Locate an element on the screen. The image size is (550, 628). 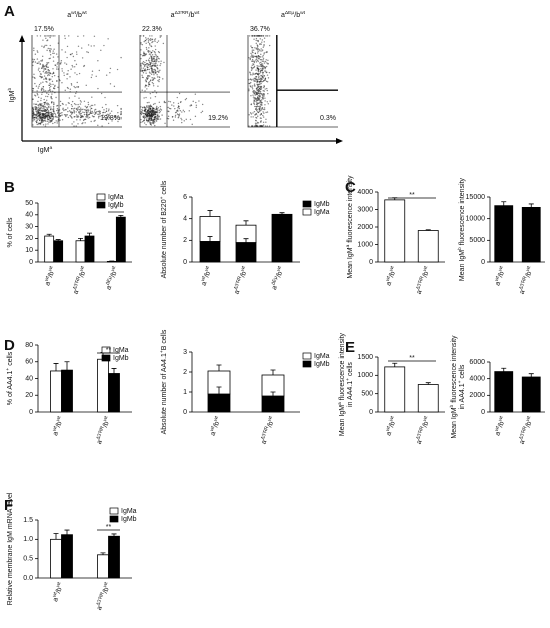
text-part: a is located at coordinates (56, 434).